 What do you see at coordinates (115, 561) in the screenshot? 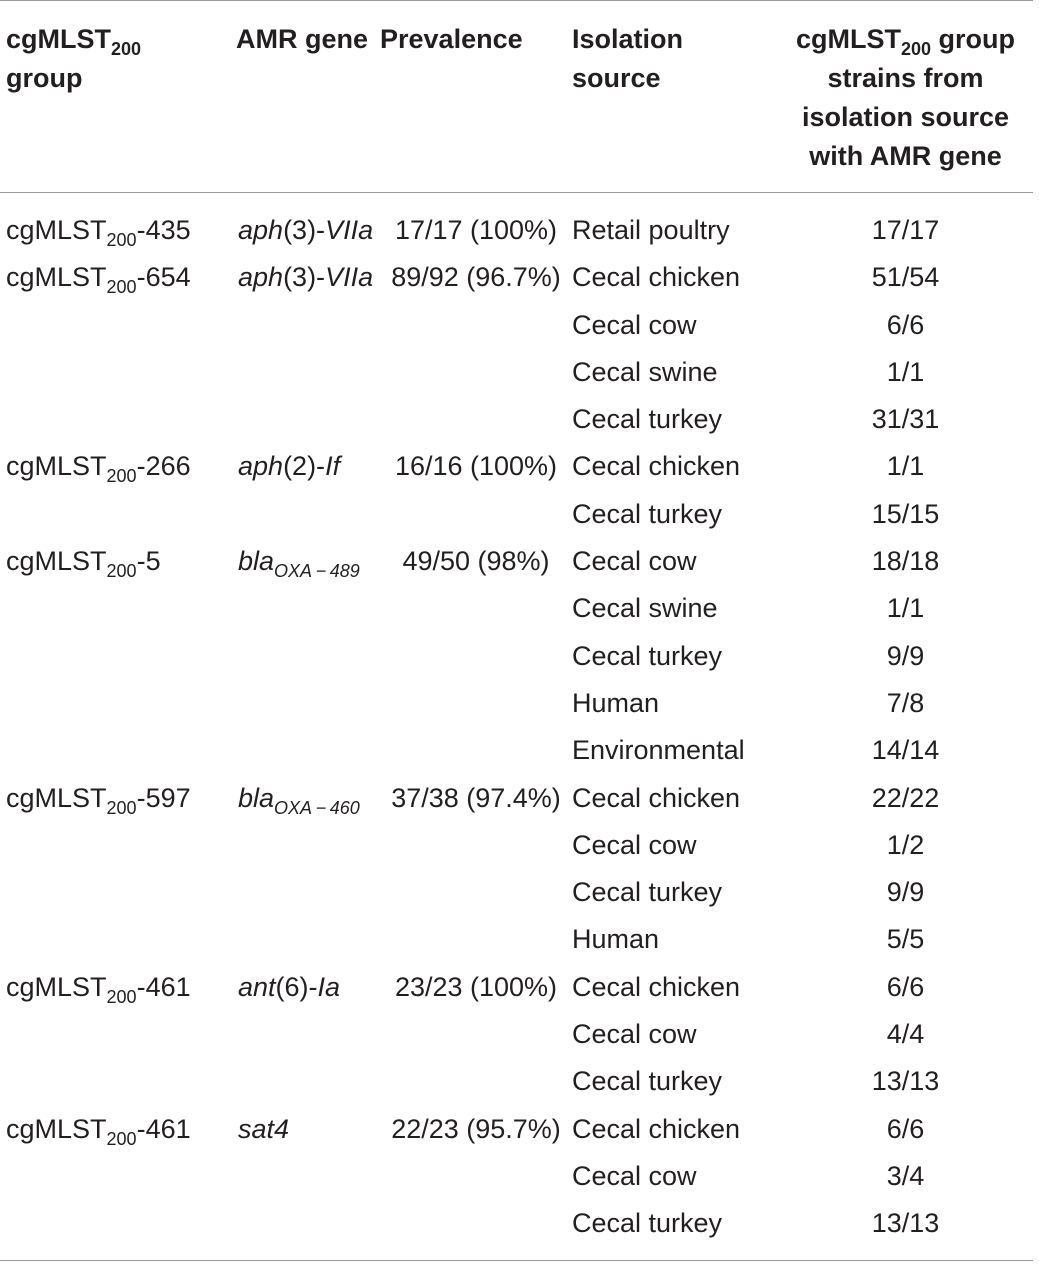
I see `cell-group: cgMLST200-5` at bounding box center [115, 561].